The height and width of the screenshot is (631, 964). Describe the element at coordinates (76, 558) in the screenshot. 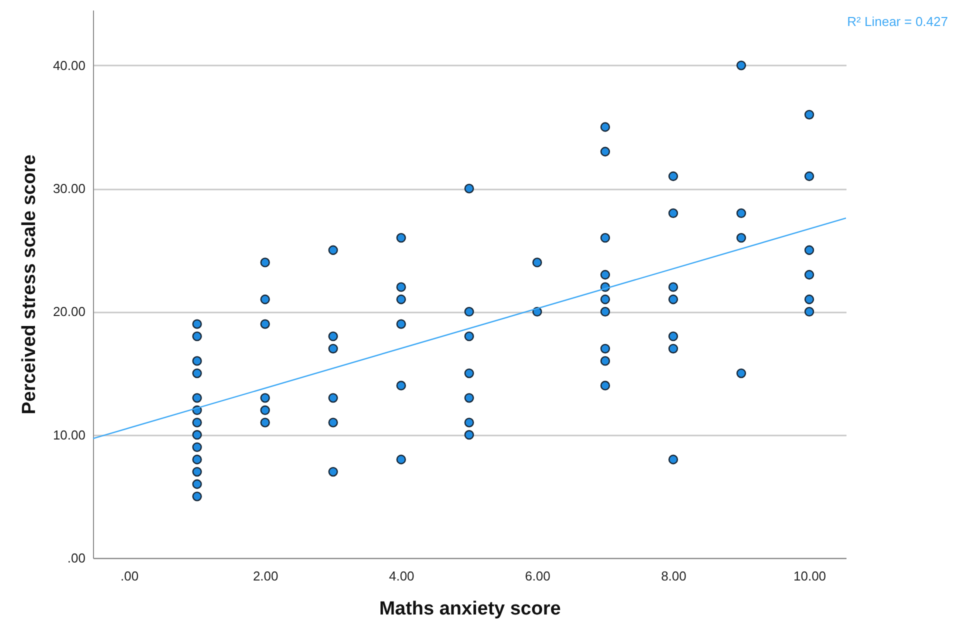

I see `y-tick-label: .00` at that location.